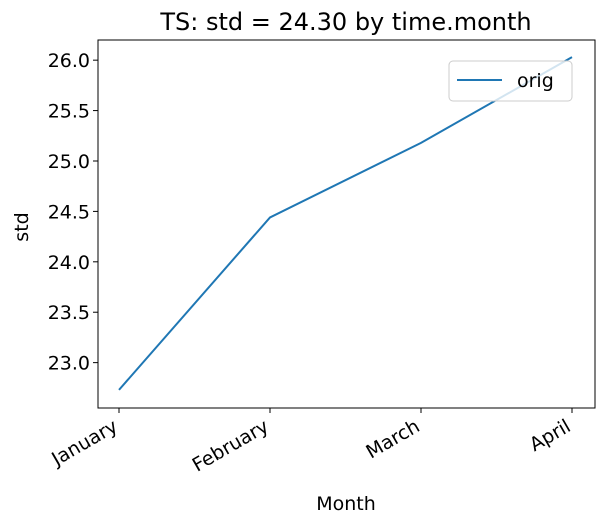 The height and width of the screenshot is (525, 603). What do you see at coordinates (22, 226) in the screenshot?
I see `y-axis-title: std` at bounding box center [22, 226].